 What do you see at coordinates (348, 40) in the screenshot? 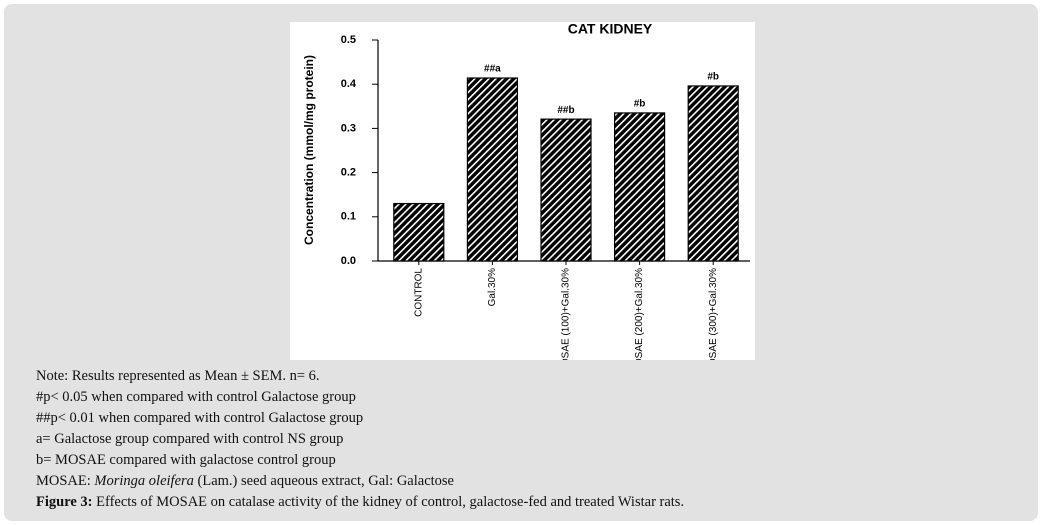
I see `y-tick-label: 0.5` at bounding box center [348, 40].